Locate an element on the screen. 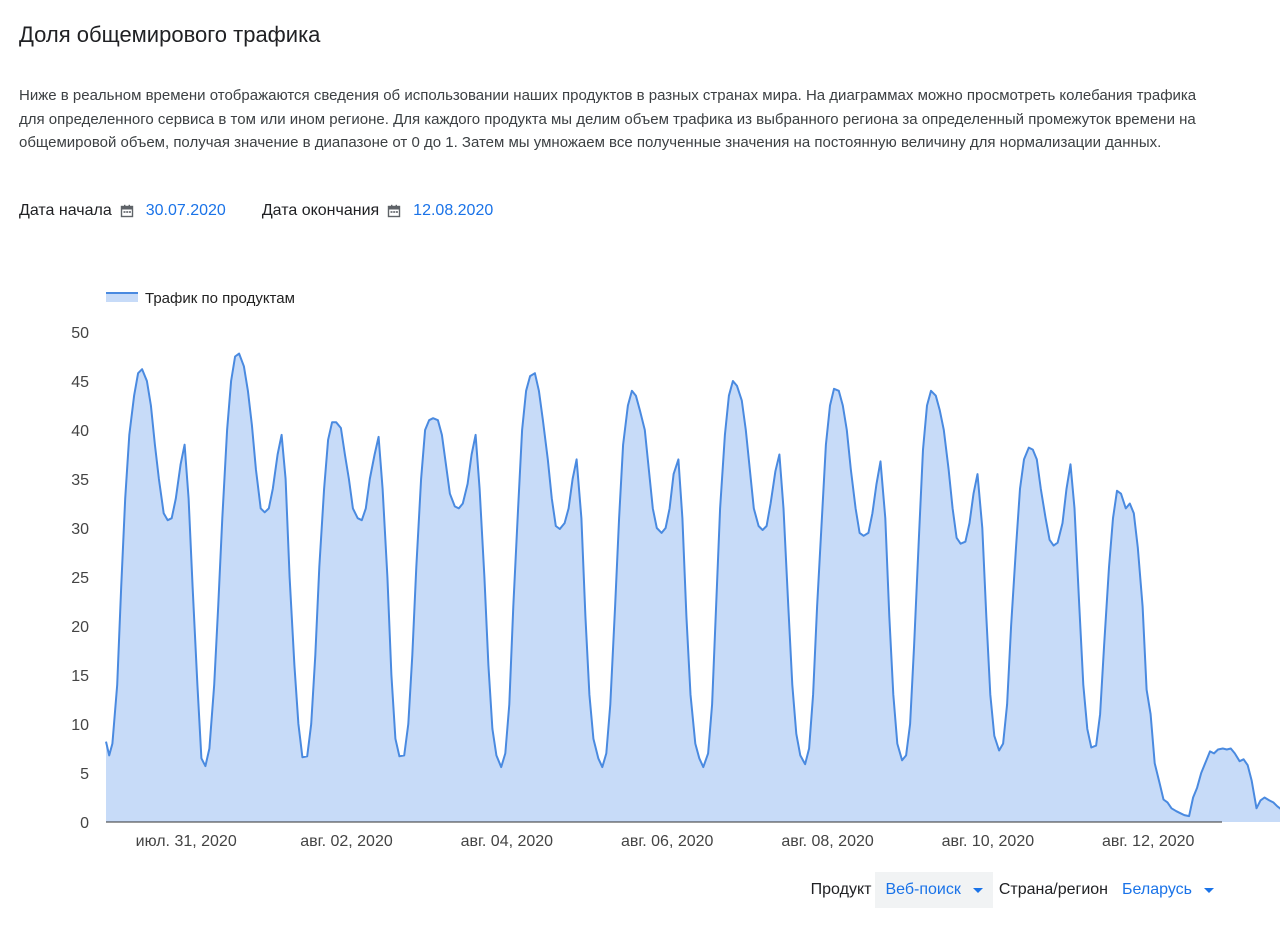 Image resolution: width=1280 pixels, height=926 pixels. y-tick-label: 45 is located at coordinates (80, 382).